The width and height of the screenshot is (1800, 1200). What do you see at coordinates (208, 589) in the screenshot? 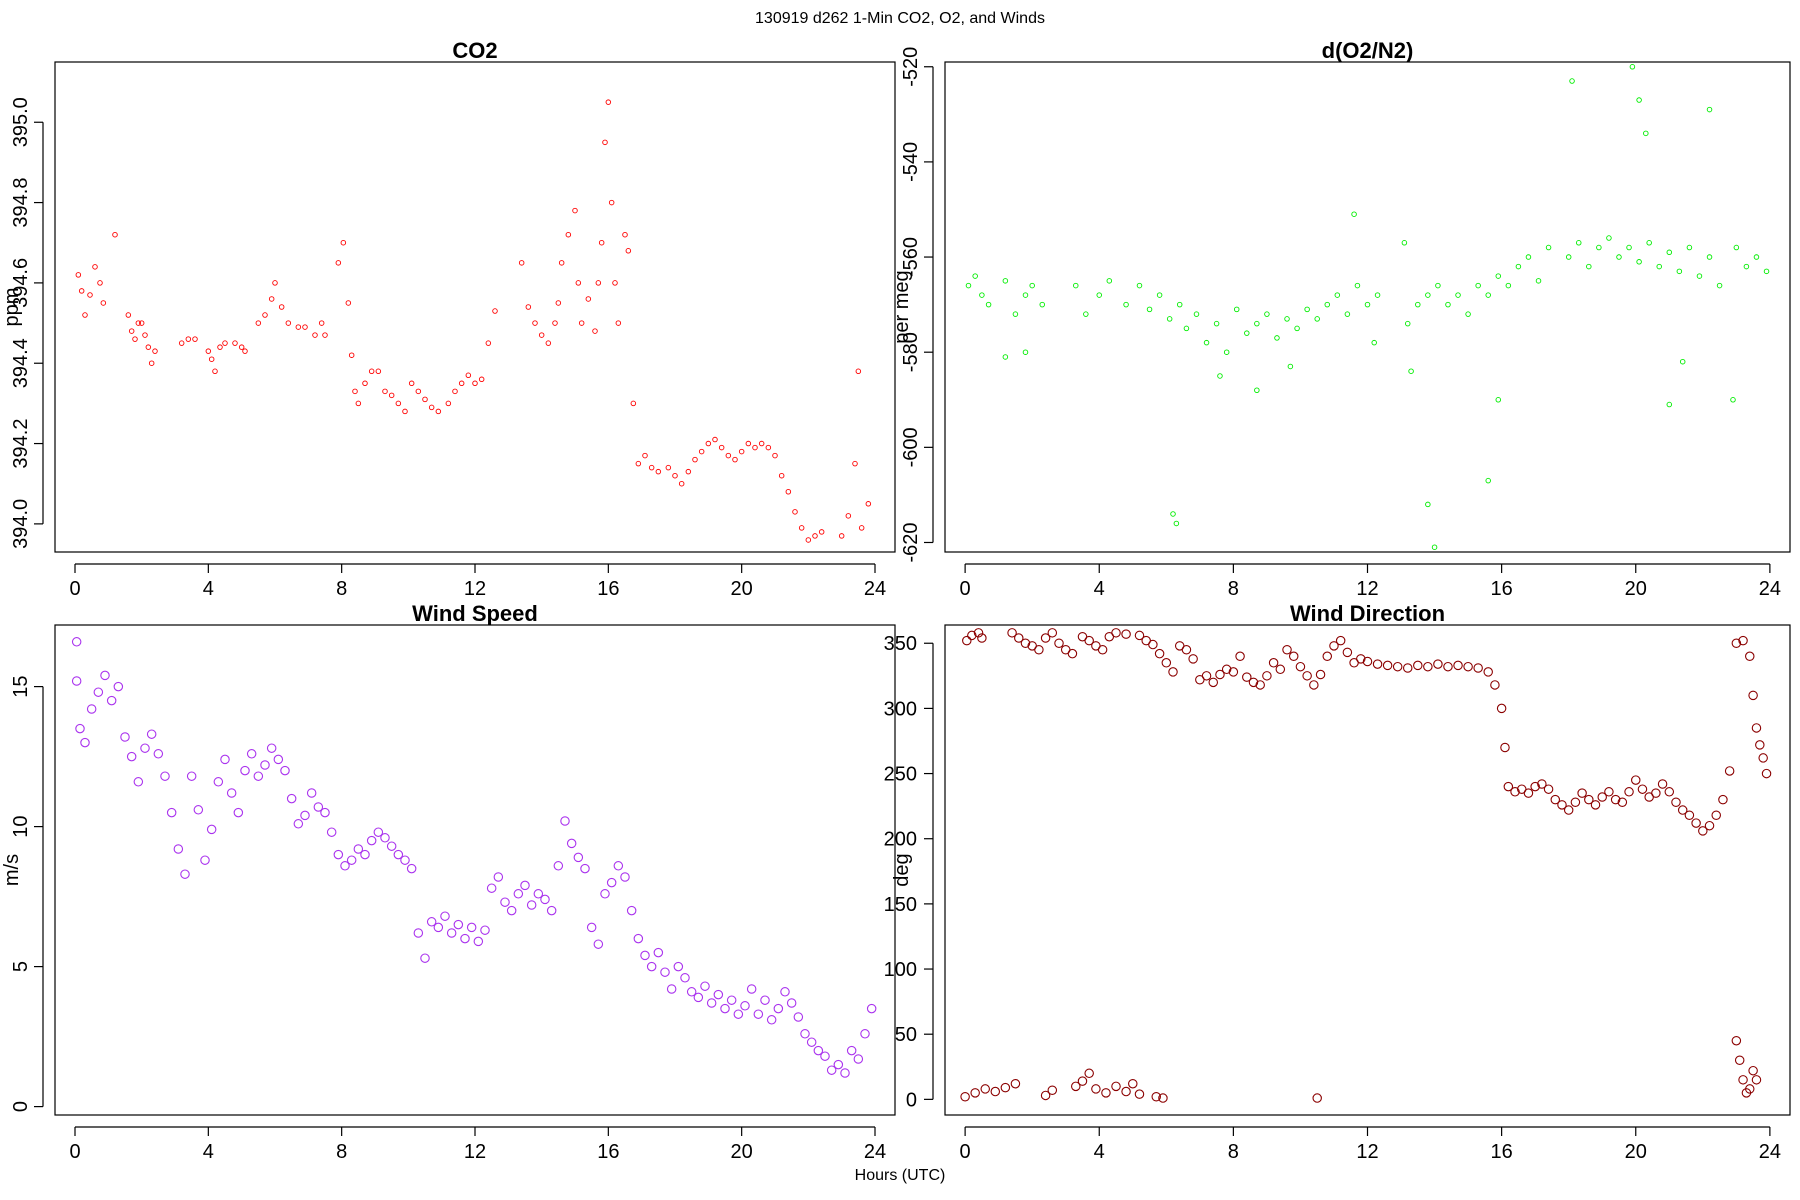
I see `co2-x-tick-label: 4` at bounding box center [208, 589].